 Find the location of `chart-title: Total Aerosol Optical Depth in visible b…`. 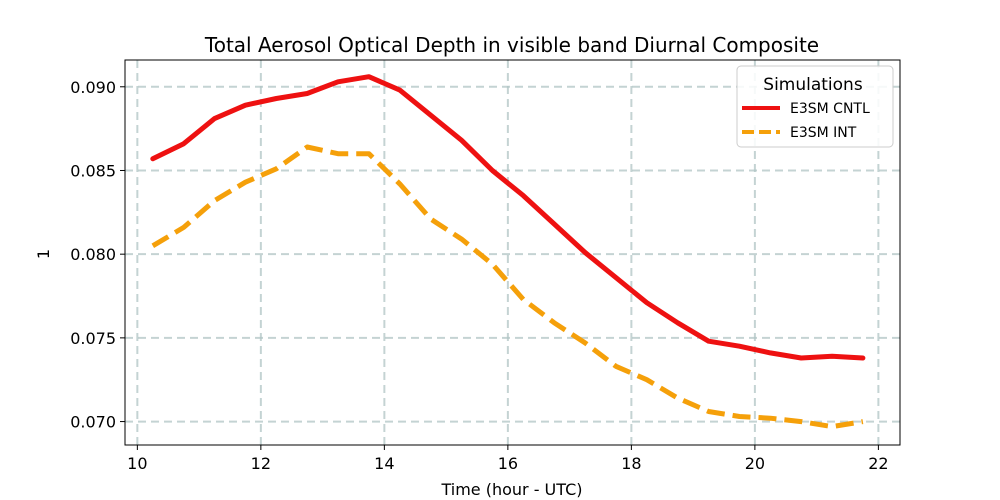

chart-title: Total Aerosol Optical Depth in visible b… is located at coordinates (511, 45).